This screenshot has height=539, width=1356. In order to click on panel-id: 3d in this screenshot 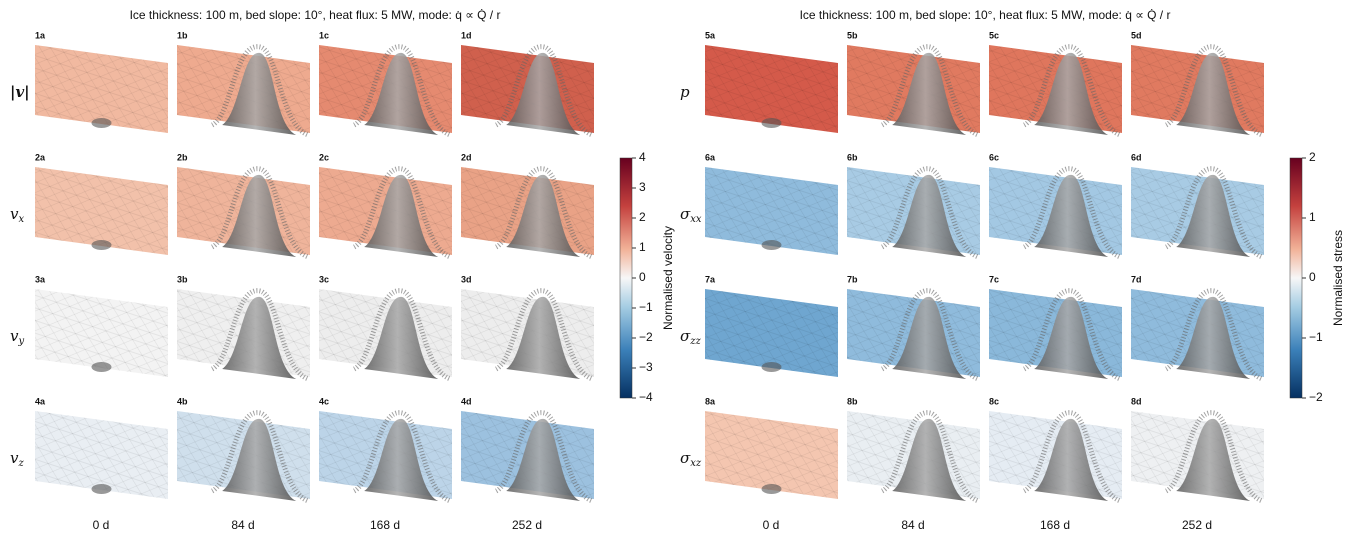, I will do `click(466, 279)`.